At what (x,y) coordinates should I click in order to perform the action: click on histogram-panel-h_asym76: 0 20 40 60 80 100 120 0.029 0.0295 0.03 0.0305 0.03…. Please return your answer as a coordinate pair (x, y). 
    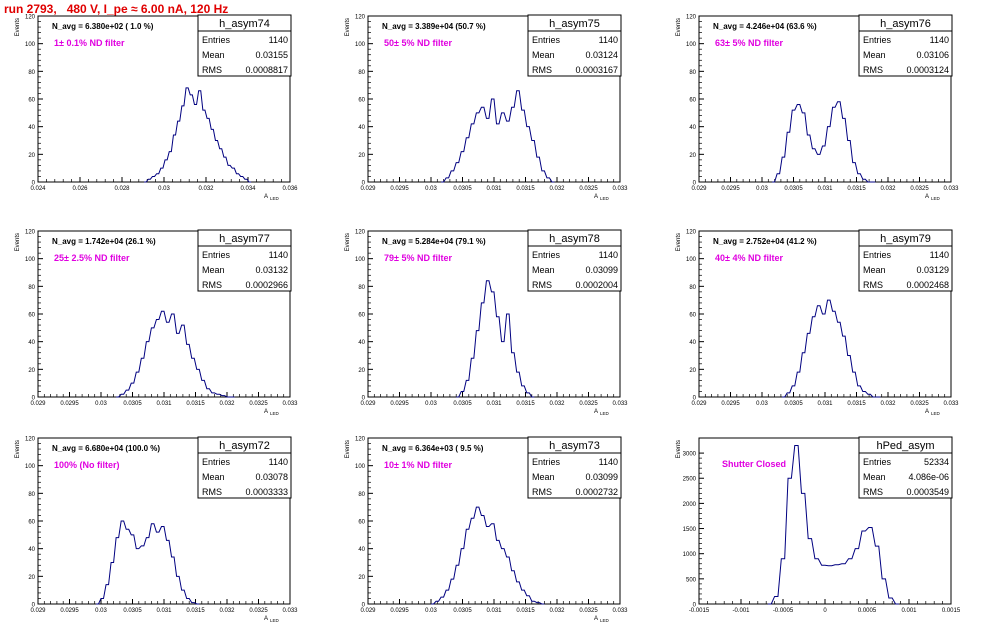
    Looking at the image, I should click on (817, 107).